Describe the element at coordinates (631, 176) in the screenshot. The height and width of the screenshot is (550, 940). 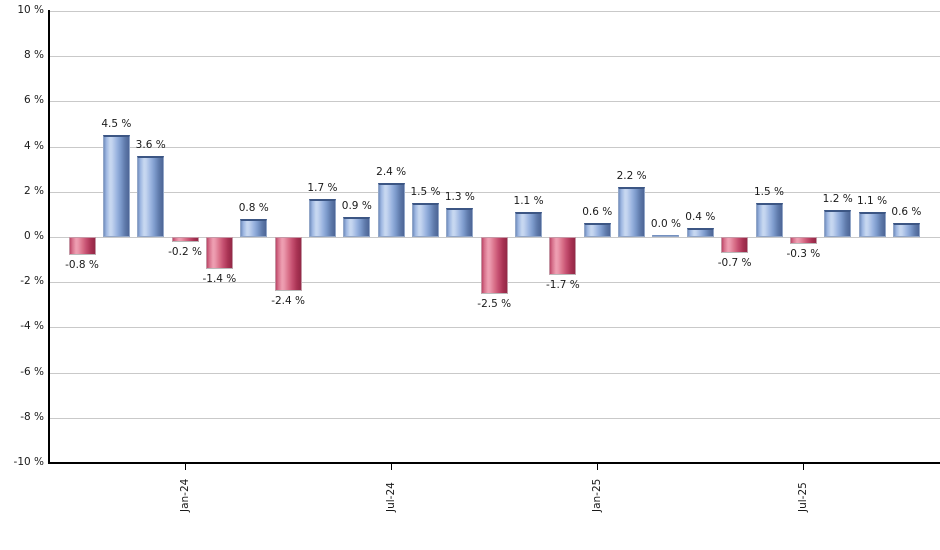
I see `bar-value-label: 2.2 %` at that location.